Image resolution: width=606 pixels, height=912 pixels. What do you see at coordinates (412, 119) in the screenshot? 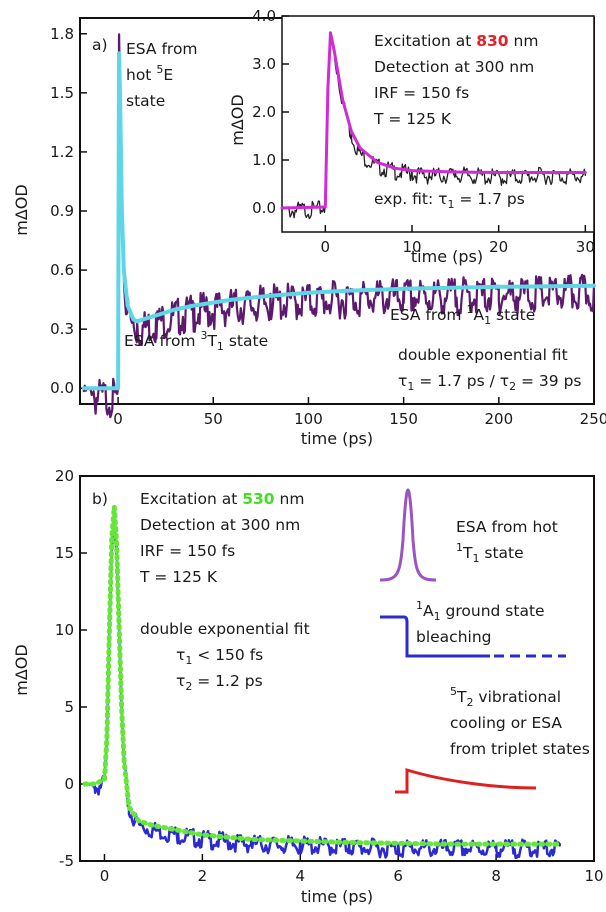
I see `inset-temperature: T = 125 K` at bounding box center [412, 119].